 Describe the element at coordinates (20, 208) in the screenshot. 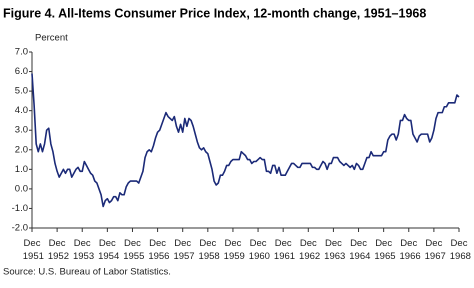

I see `y-tick-label: -1.0` at that location.